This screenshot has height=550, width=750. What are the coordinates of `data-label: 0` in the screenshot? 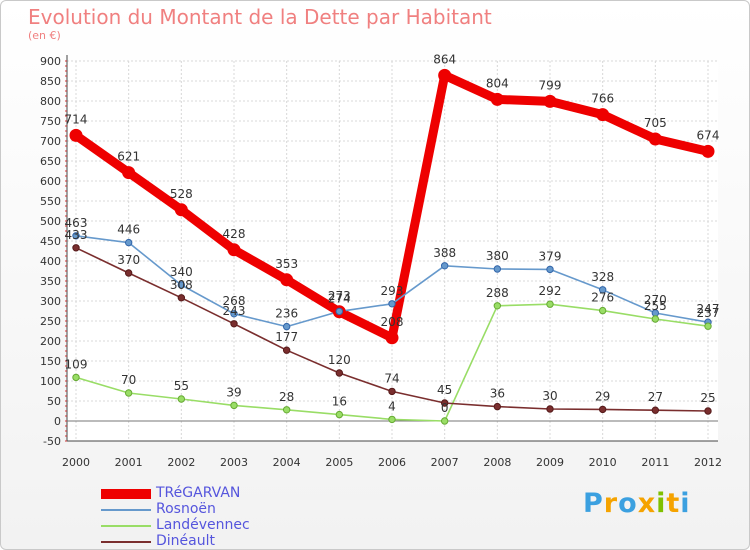 It's located at (445, 408).